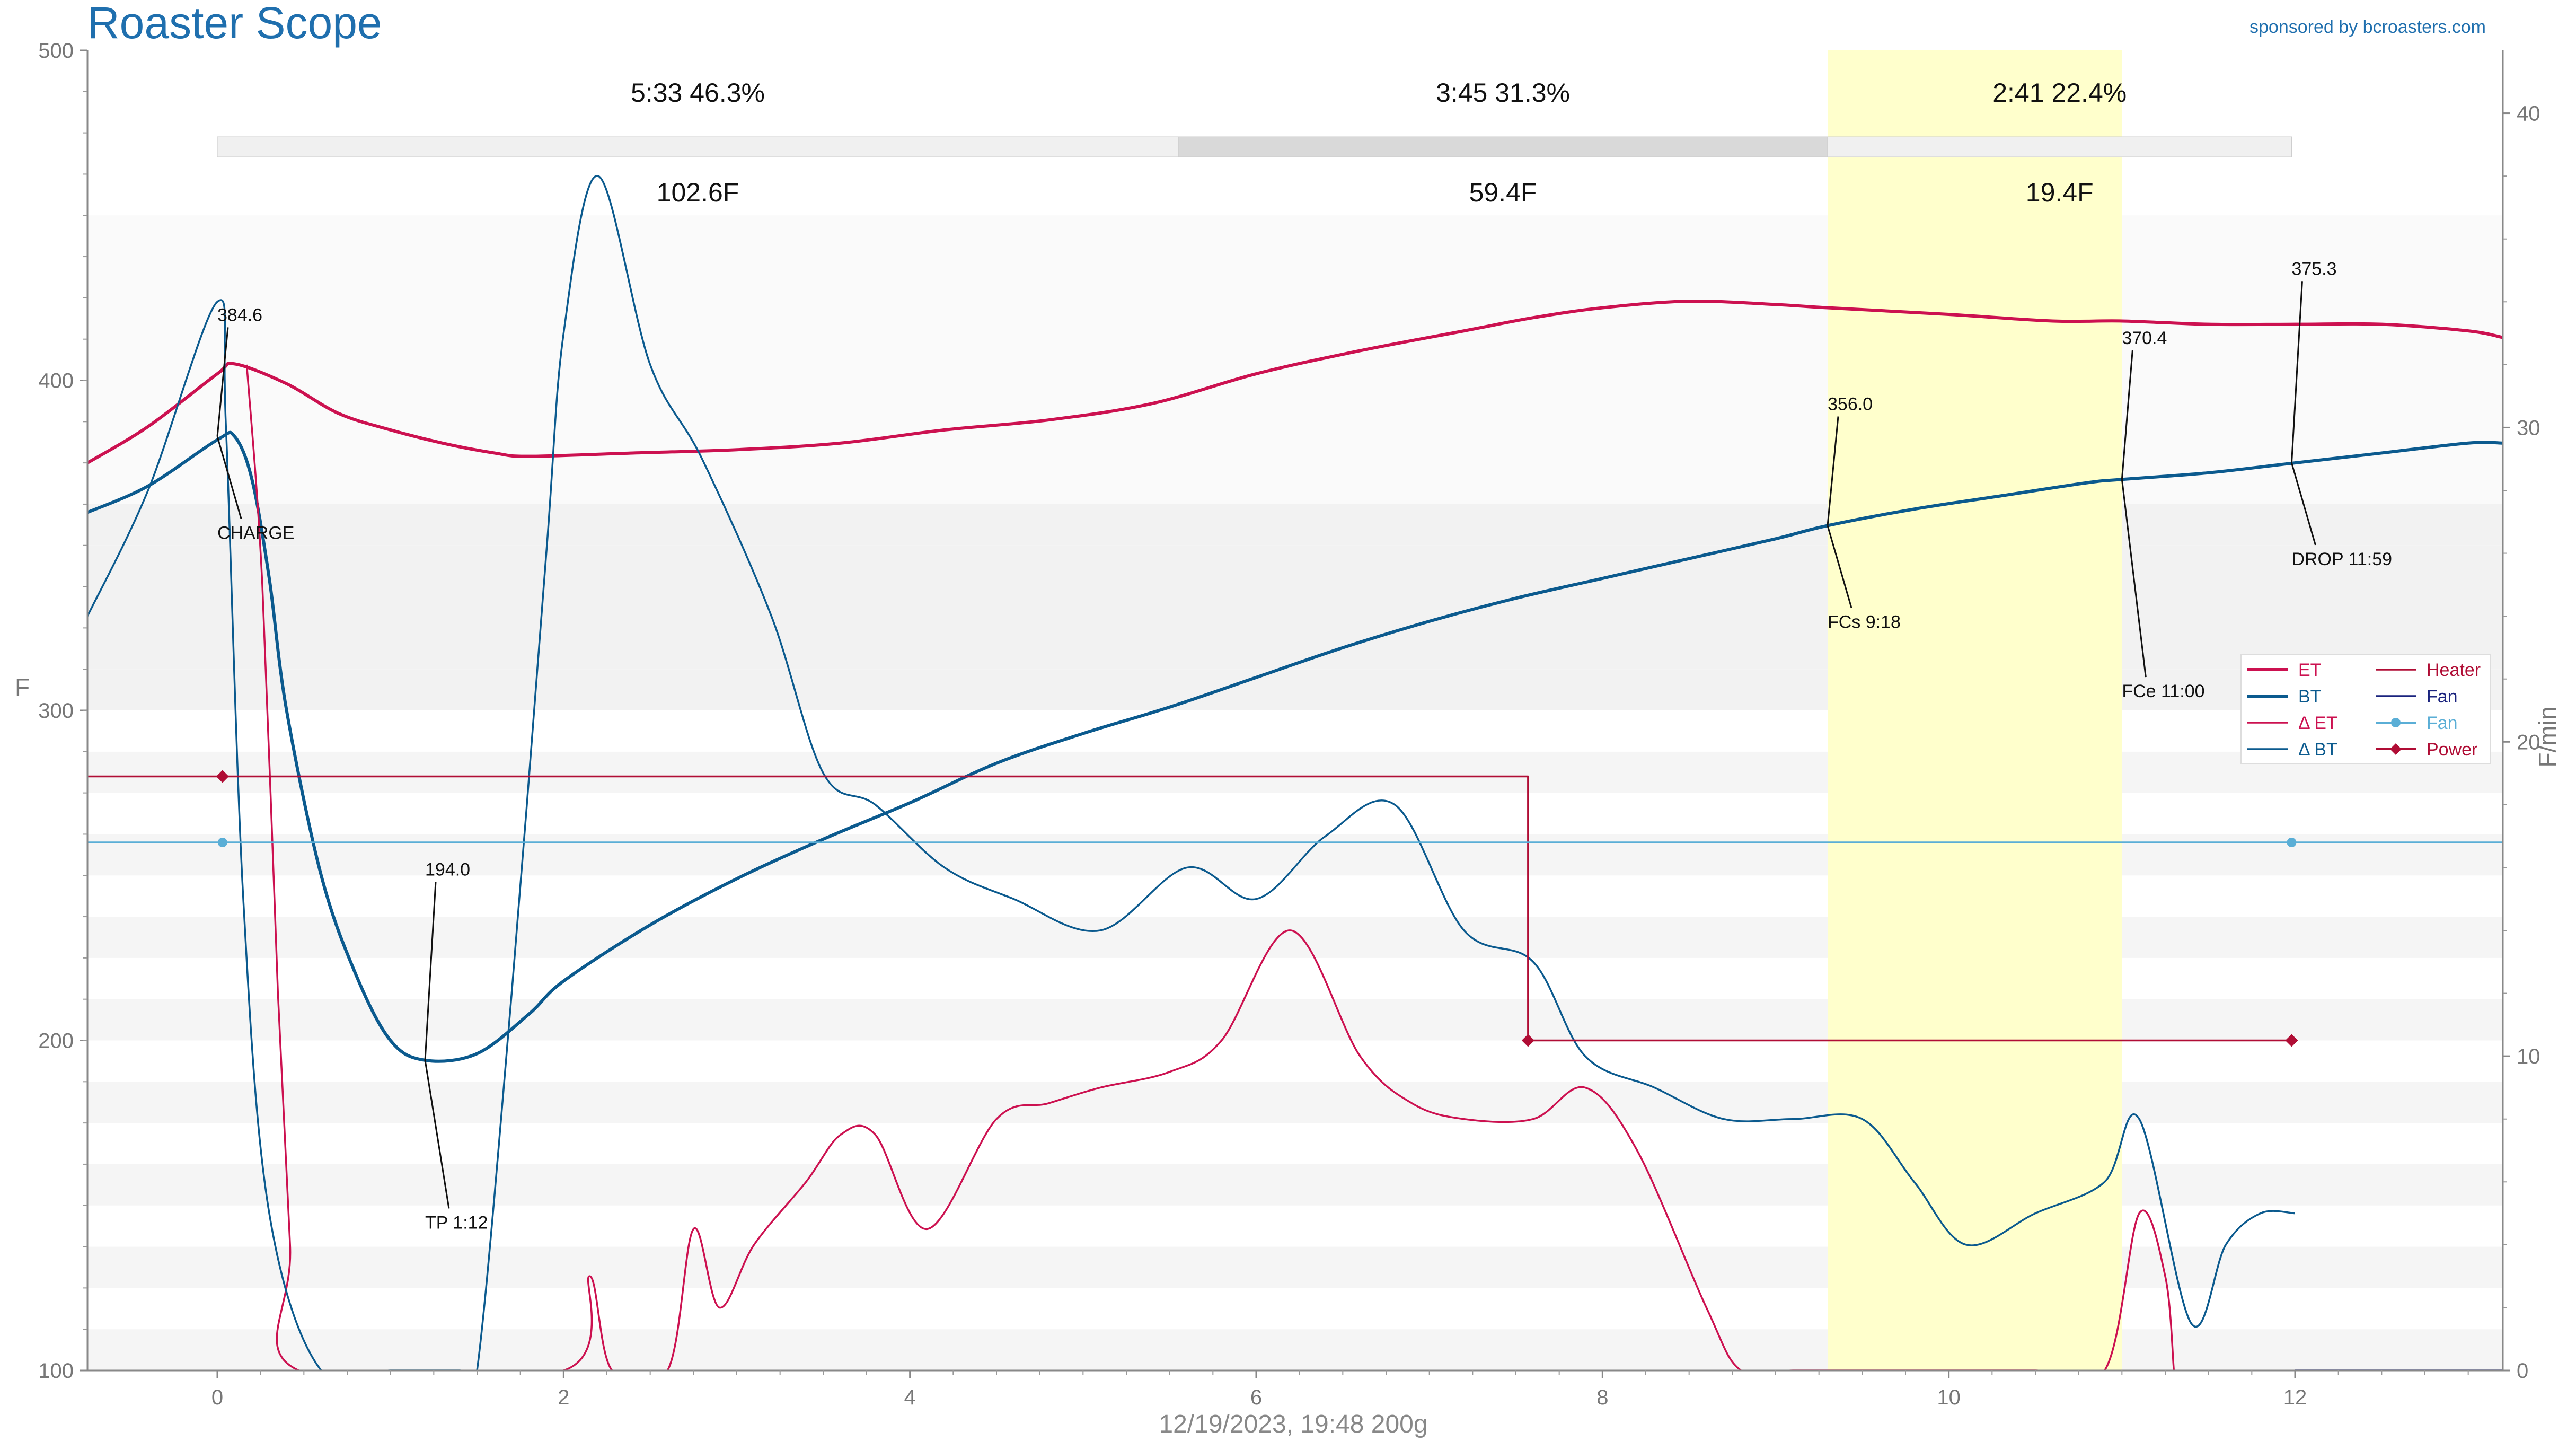 This screenshot has height=1450, width=2576. Describe the element at coordinates (2367, 27) in the screenshot. I see `sponsor-link: sponsored by bcroasters.com` at that location.